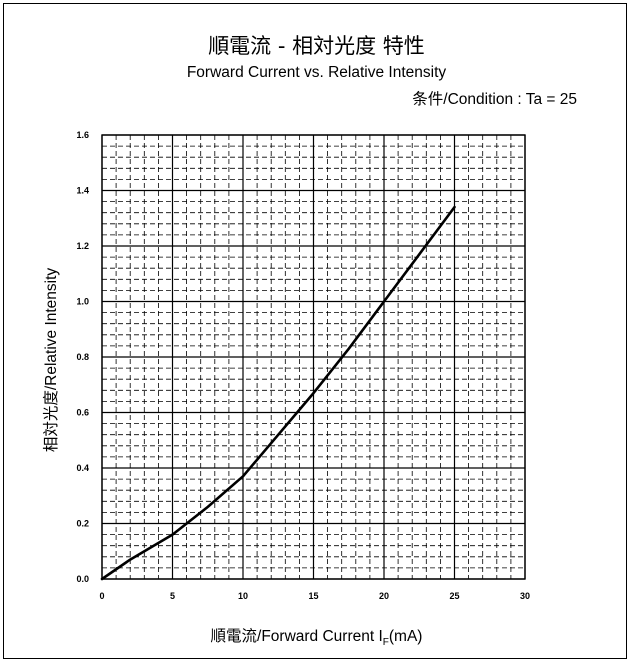 The height and width of the screenshot is (664, 633). Describe the element at coordinates (405, 636) in the screenshot. I see `x-axis-label-unit: (mA)` at that location.